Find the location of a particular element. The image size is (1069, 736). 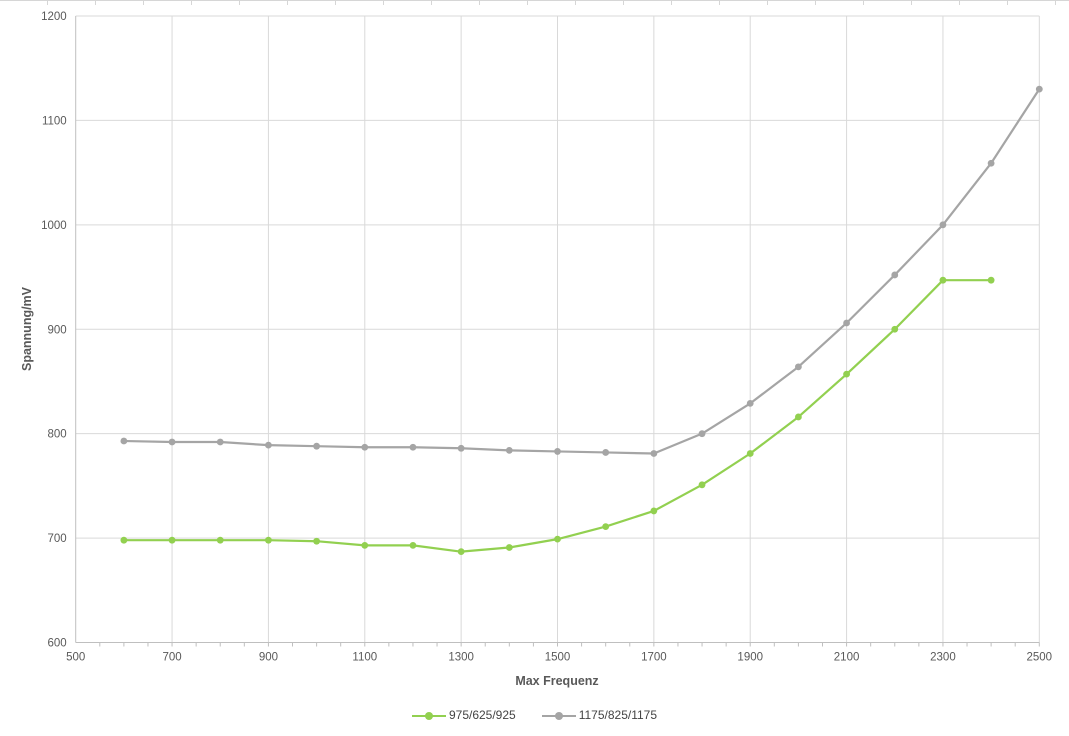

y-tick-label: 1200 is located at coordinates (54, 17).